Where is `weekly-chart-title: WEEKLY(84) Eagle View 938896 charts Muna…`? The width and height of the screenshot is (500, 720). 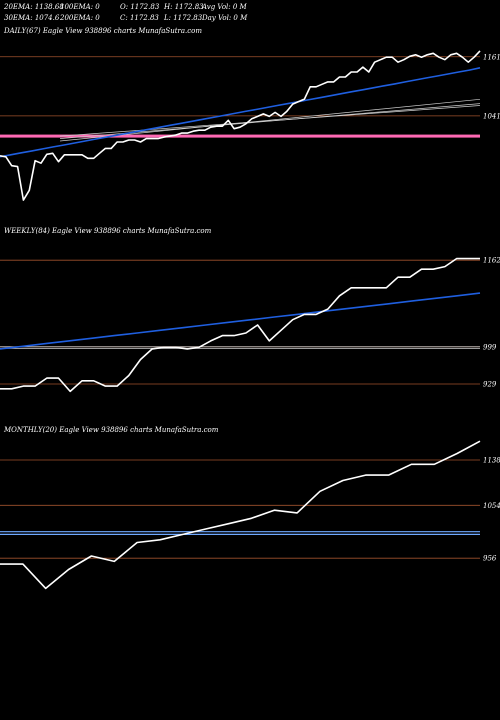 weekly-chart-title: WEEKLY(84) Eagle View 938896 charts Muna… is located at coordinates (108, 231).